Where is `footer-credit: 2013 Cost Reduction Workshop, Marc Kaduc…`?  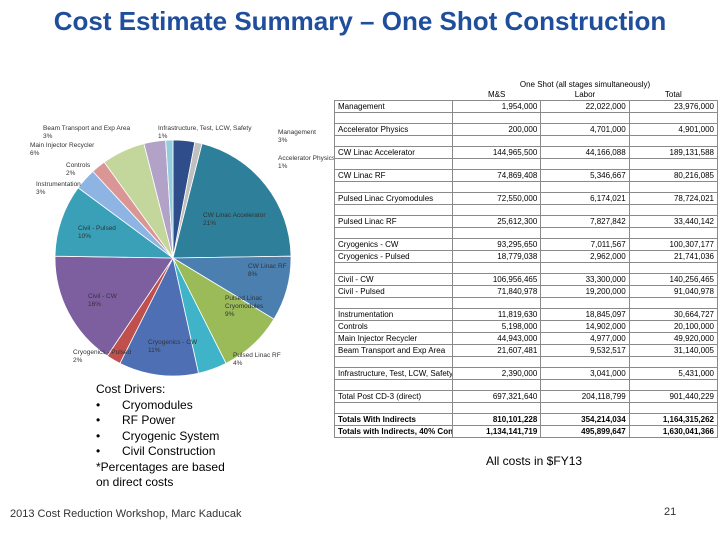
footer-credit: 2013 Cost Reduction Workshop, Marc Kaduc… is located at coordinates (126, 514).